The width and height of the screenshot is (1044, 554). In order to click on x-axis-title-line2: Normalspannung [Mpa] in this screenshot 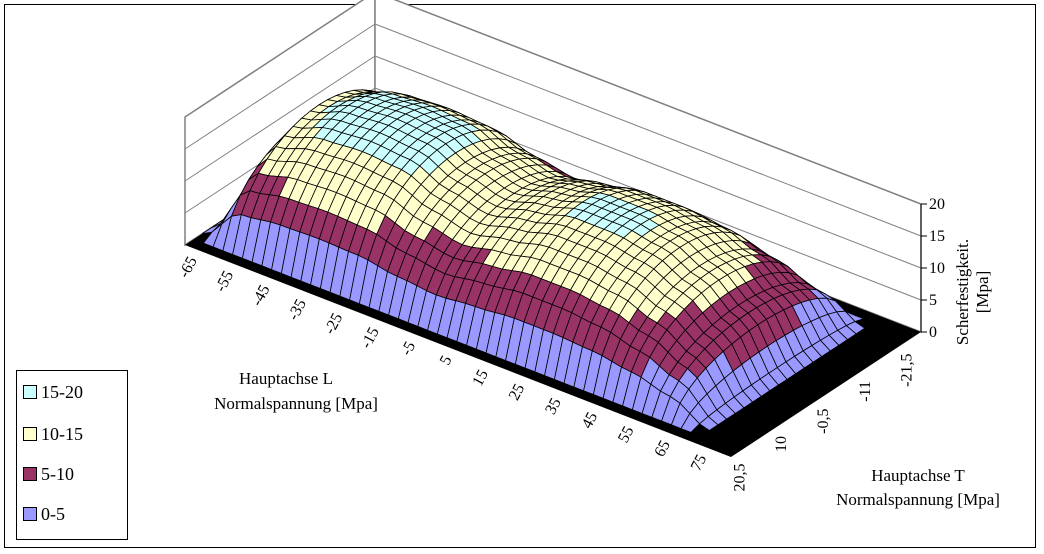, I will do `click(296, 403)`.